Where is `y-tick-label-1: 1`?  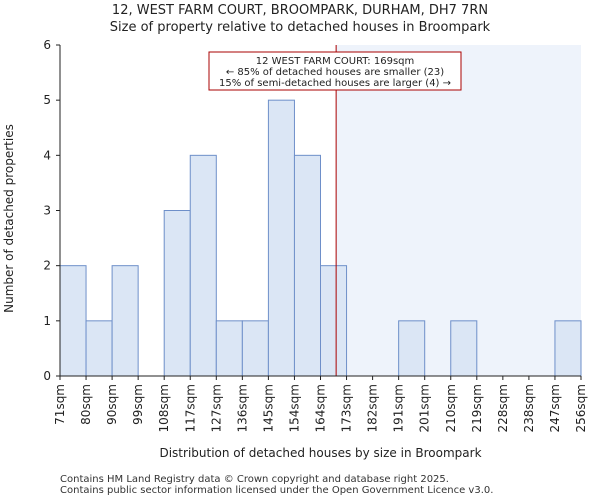
y-tick-label-1: 1 is located at coordinates (47, 321).